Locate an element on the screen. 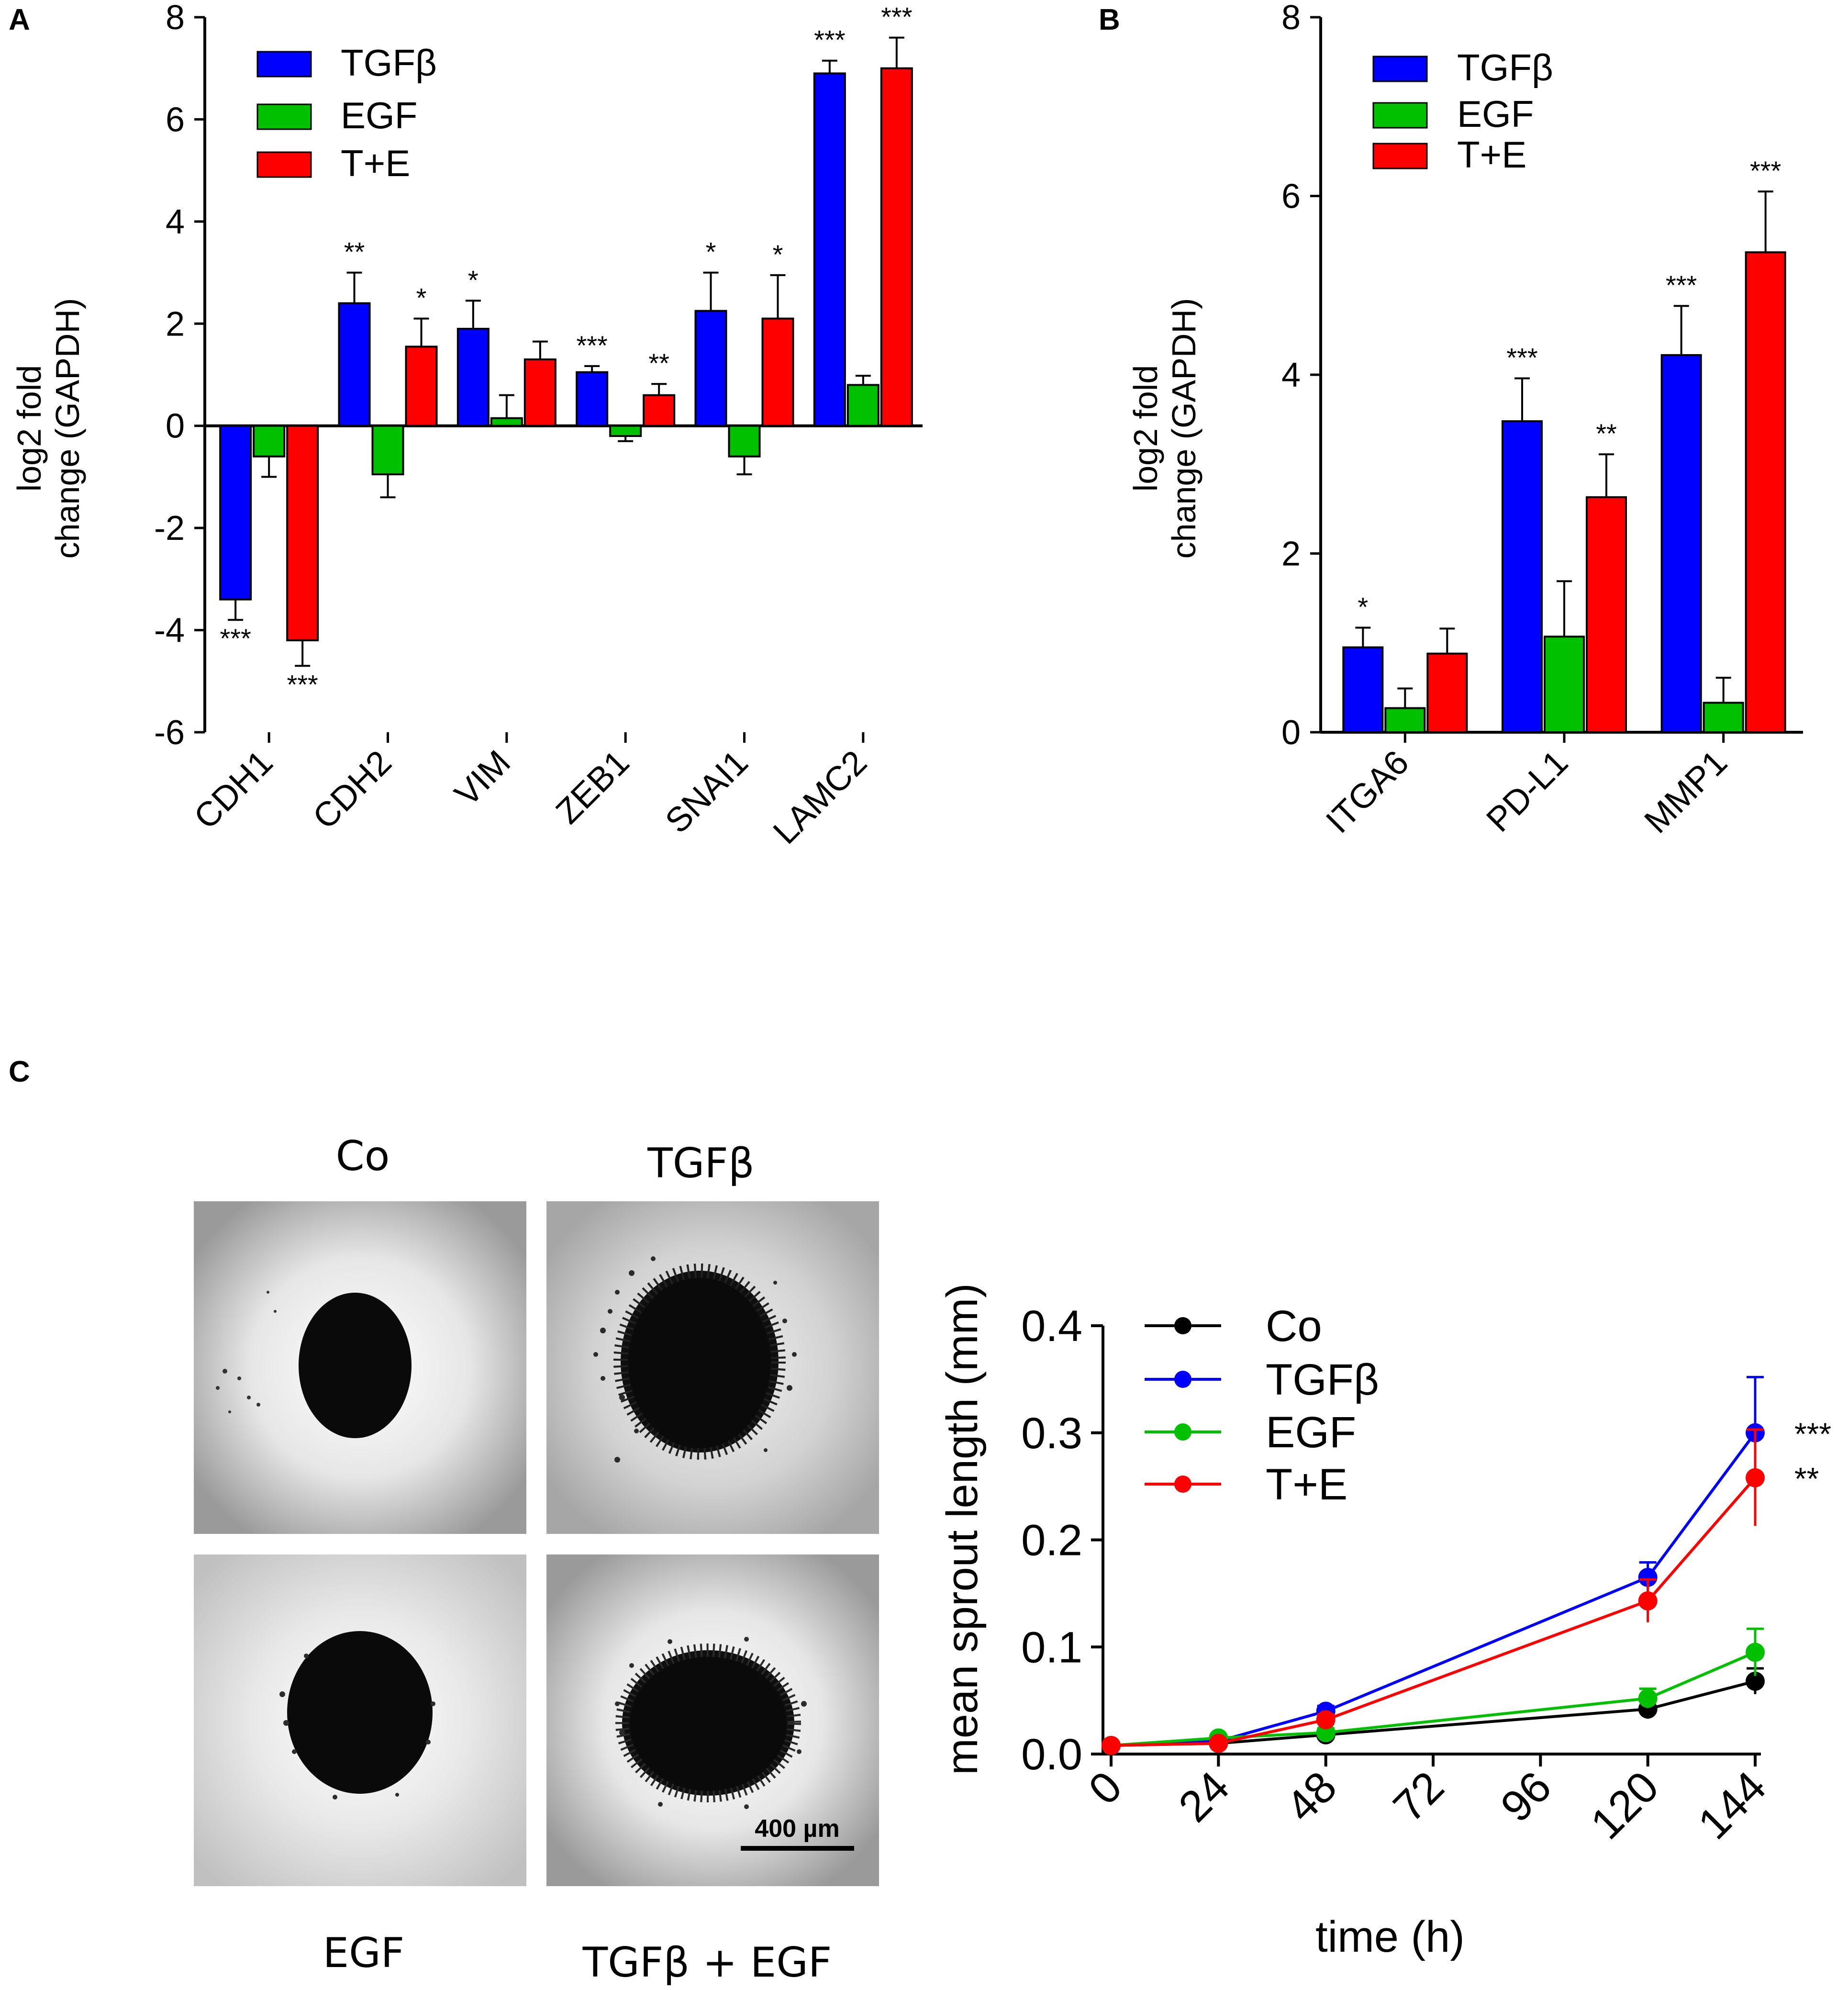 This screenshot has width=1848, height=1990. significance-tgfb: *** is located at coordinates (1813, 1434).